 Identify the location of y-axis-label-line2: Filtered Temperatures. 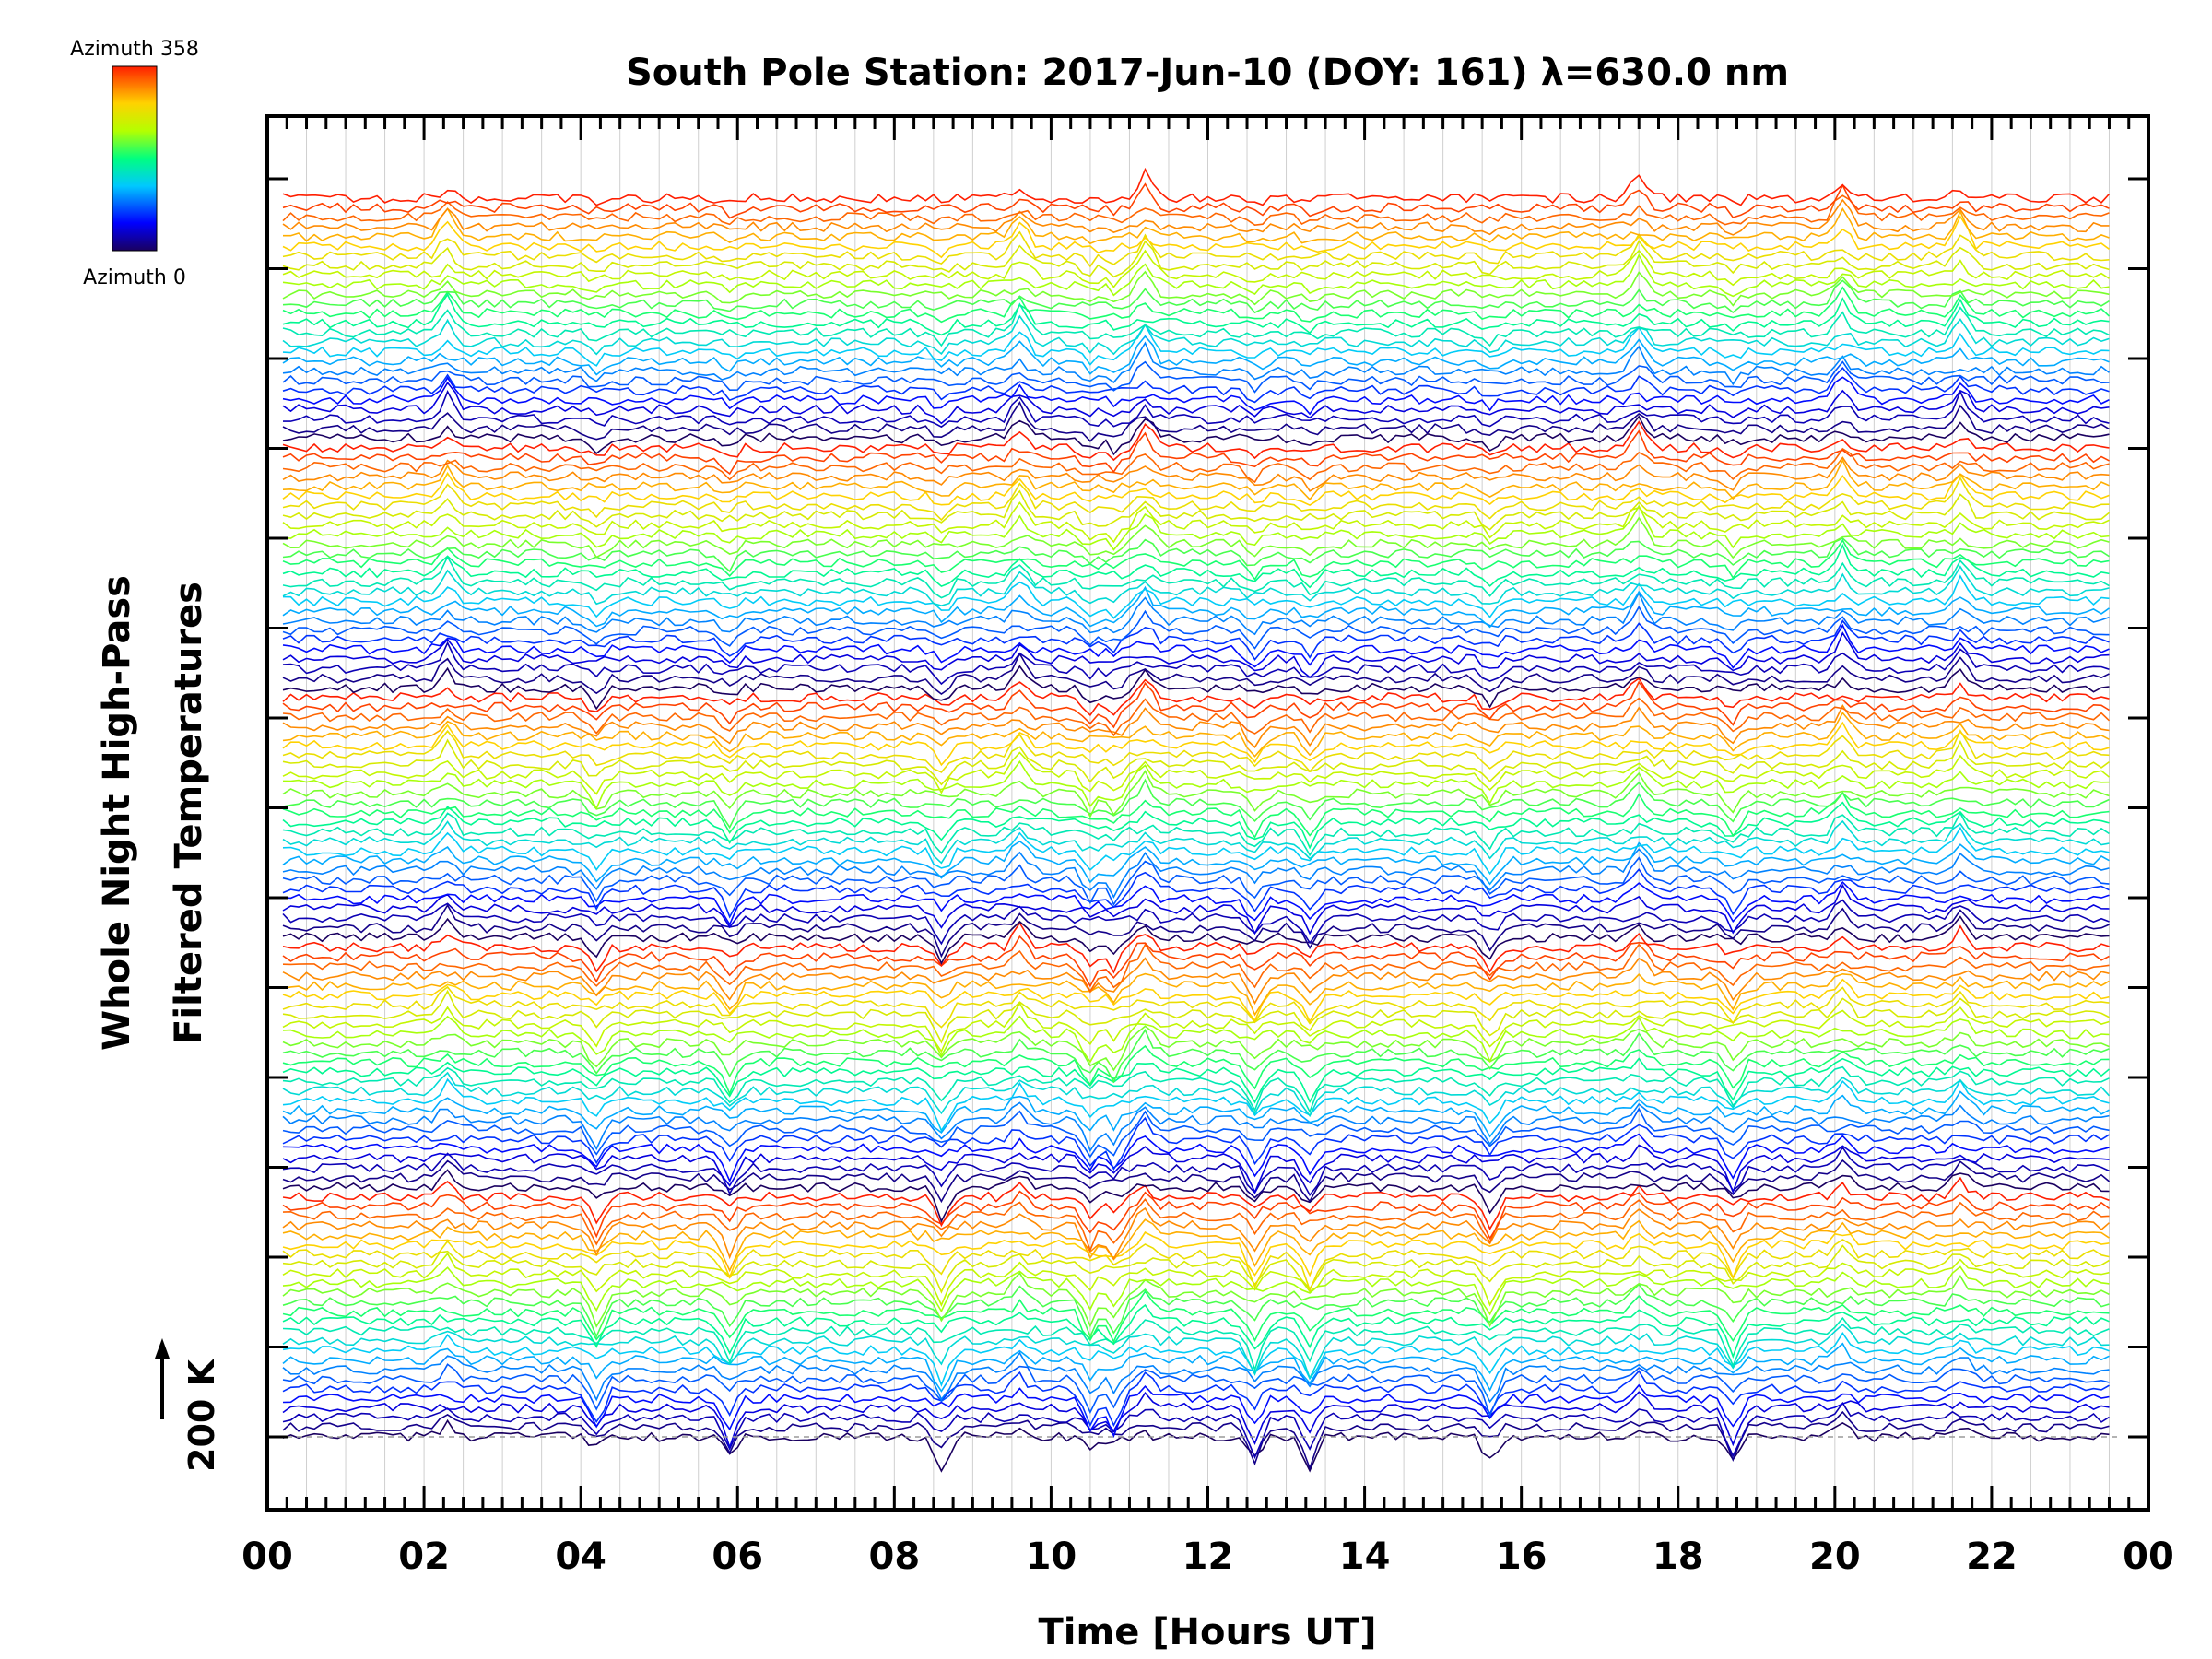
(189, 813).